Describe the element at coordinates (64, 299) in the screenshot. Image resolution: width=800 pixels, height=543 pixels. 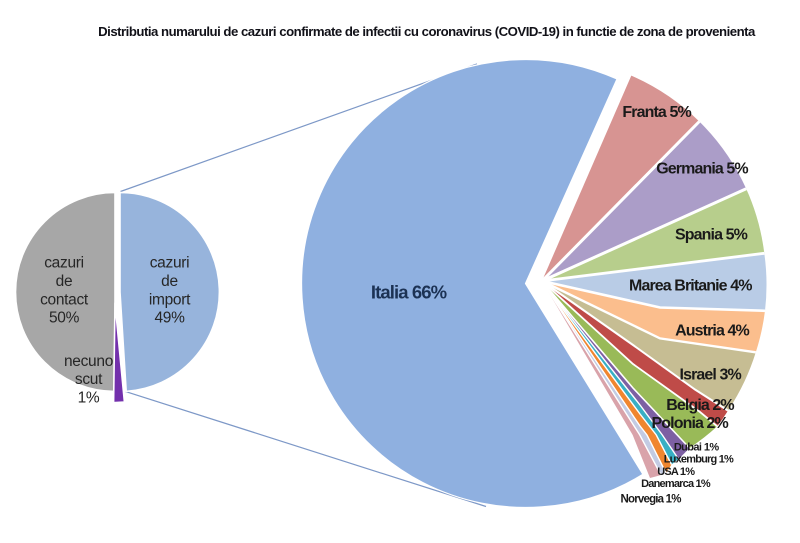
I see `svg-text: contact` at that location.